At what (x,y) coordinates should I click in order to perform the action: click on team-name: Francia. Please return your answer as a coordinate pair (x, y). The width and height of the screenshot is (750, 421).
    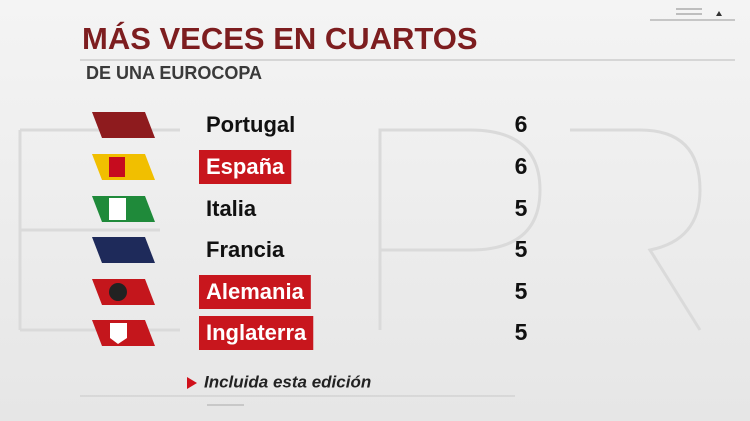
    Looking at the image, I should click on (245, 249).